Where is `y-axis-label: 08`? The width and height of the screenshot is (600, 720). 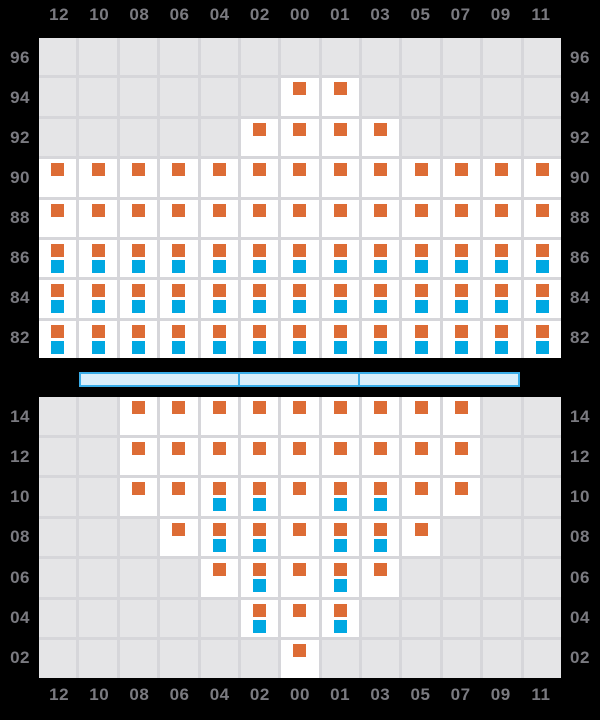
y-axis-label: 08 is located at coordinates (580, 537).